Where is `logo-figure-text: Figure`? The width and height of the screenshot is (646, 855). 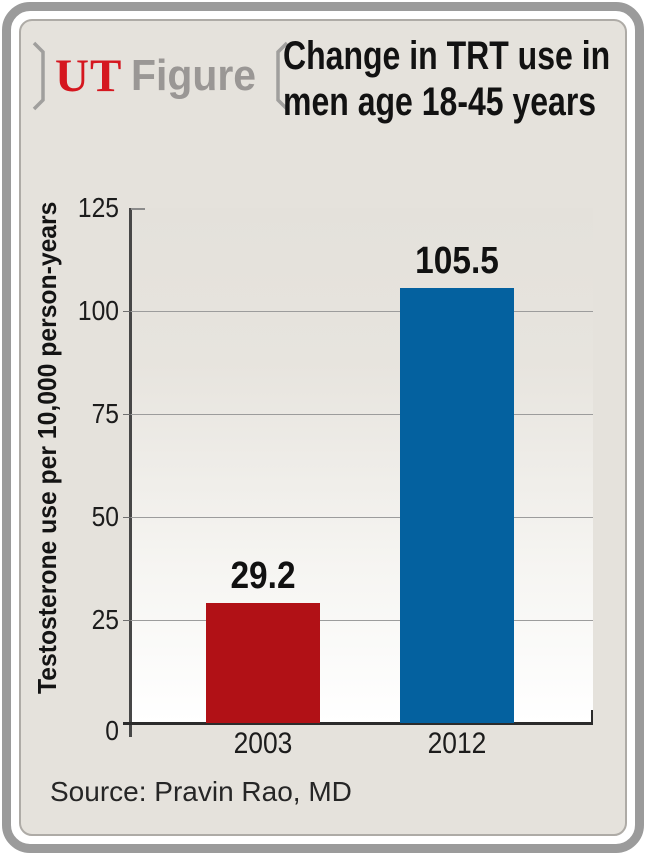
logo-figure-text: Figure is located at coordinates (194, 75).